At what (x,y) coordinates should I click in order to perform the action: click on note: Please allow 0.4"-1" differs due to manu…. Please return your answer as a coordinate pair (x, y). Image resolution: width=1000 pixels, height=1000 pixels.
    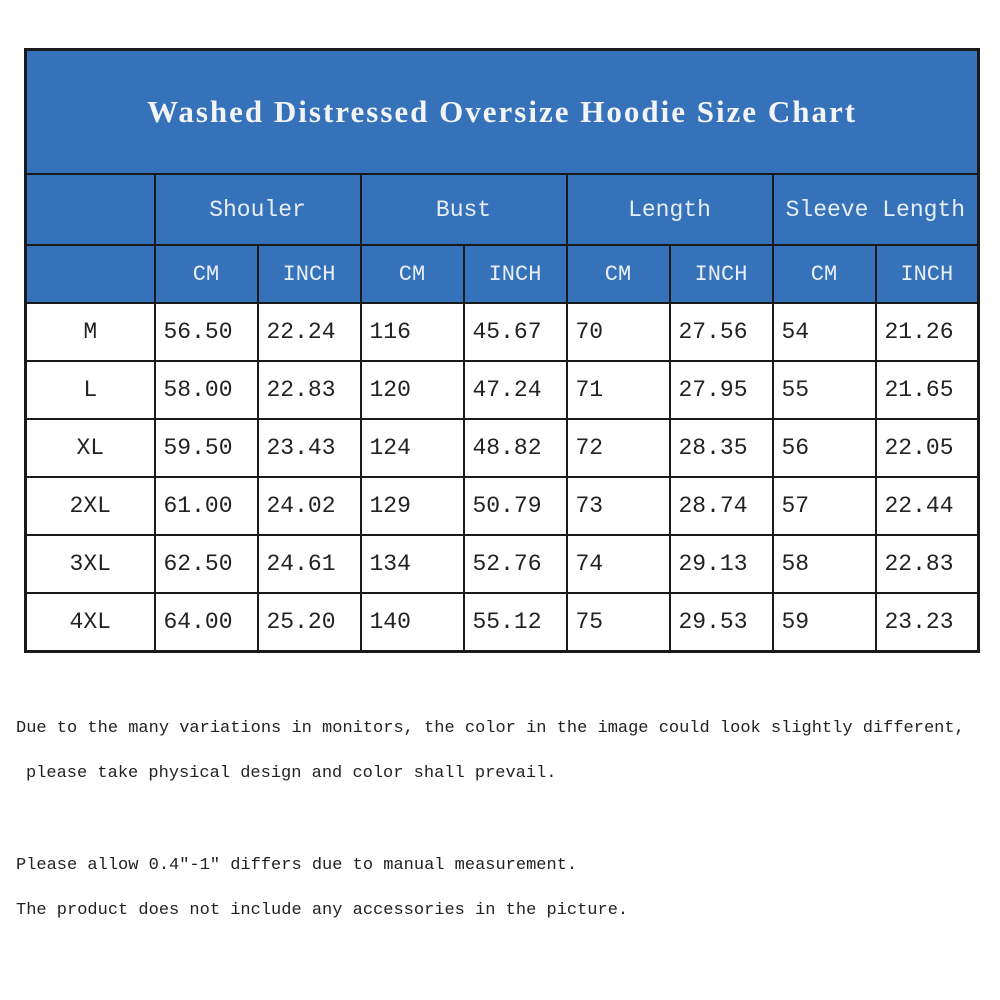
    Looking at the image, I should click on (297, 865).